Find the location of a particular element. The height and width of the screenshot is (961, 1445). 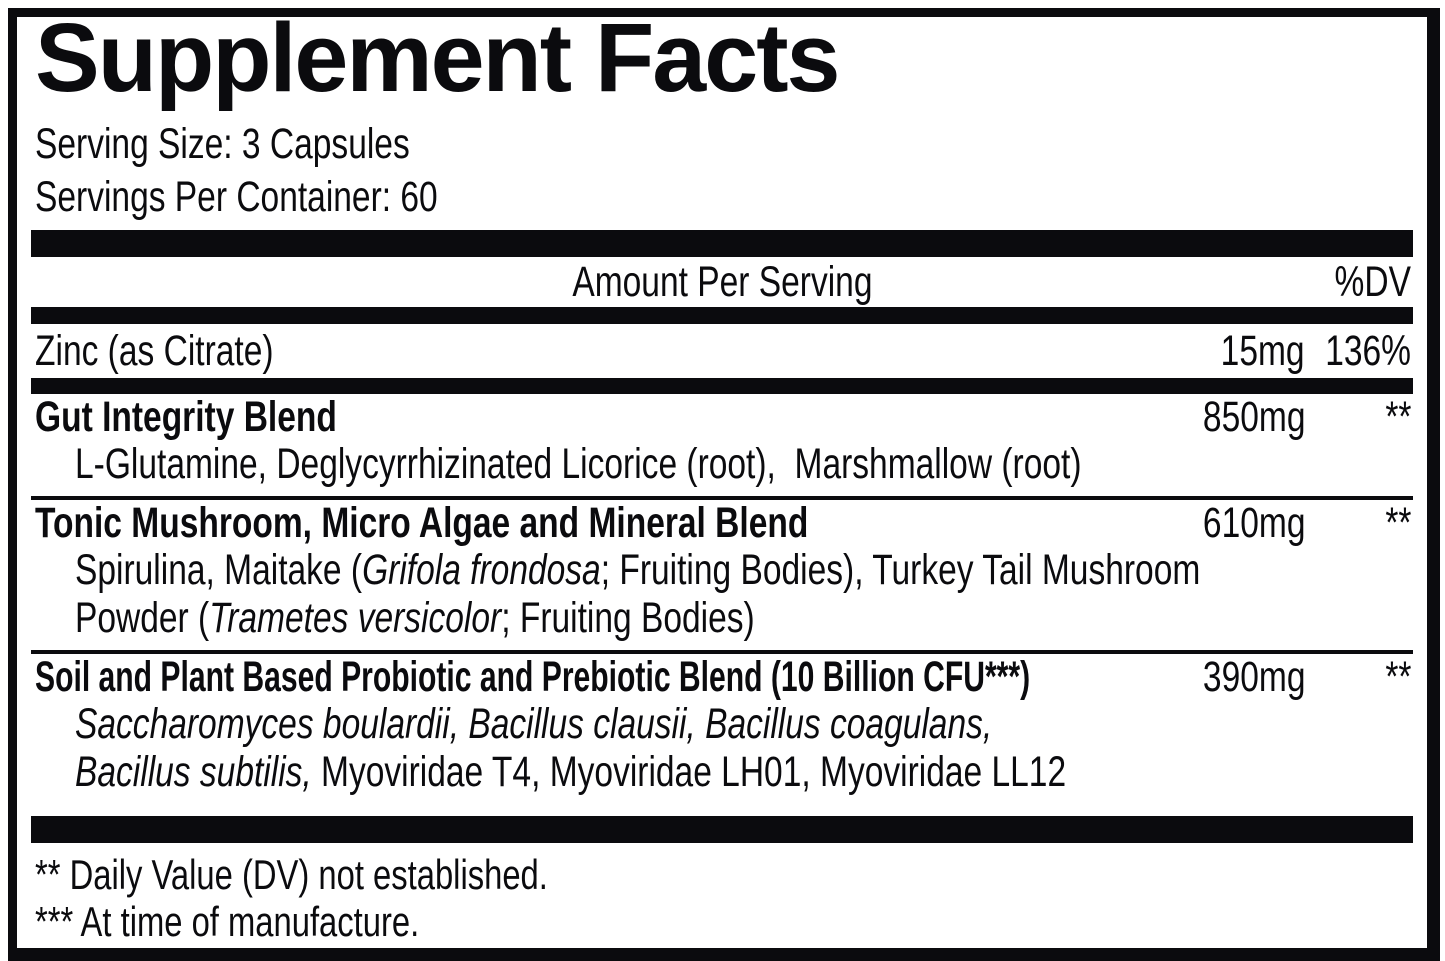

latin-name: Trametes versicolor is located at coordinates (355, 618).